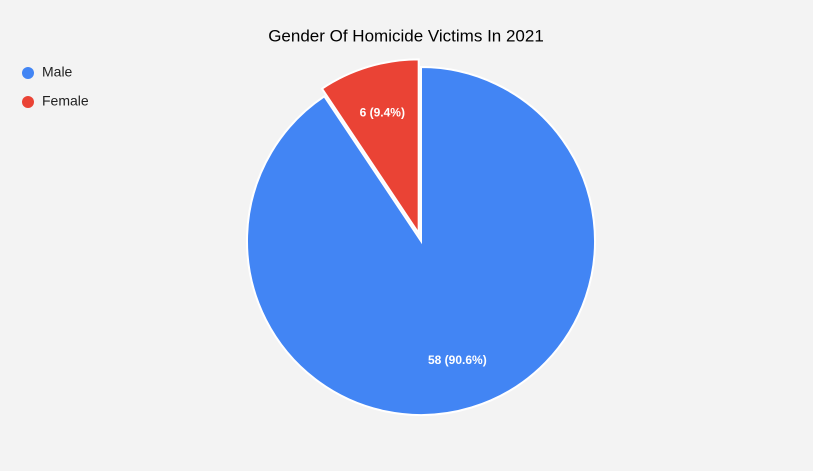 Image resolution: width=813 pixels, height=471 pixels. Describe the element at coordinates (382, 113) in the screenshot. I see `value-label: 6 (9.4%)` at that location.